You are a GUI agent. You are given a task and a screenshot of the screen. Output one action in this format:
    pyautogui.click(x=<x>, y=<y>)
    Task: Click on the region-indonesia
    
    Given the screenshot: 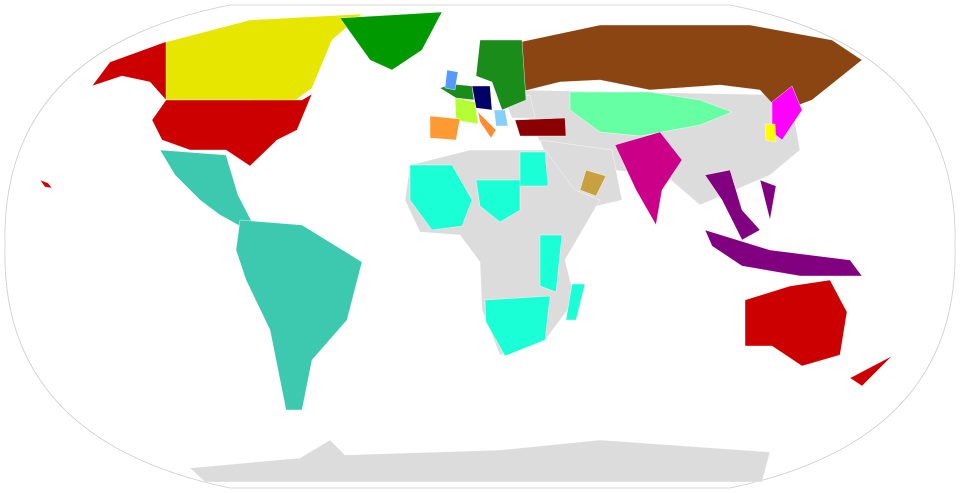 What is the action you would take?
    pyautogui.click(x=783, y=253)
    